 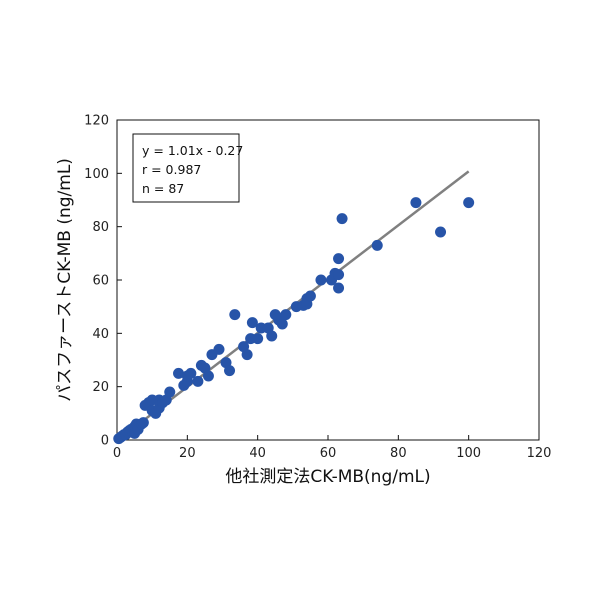 What do you see at coordinates (105, 441) in the screenshot?
I see `y-tick-label: 0` at bounding box center [105, 441].